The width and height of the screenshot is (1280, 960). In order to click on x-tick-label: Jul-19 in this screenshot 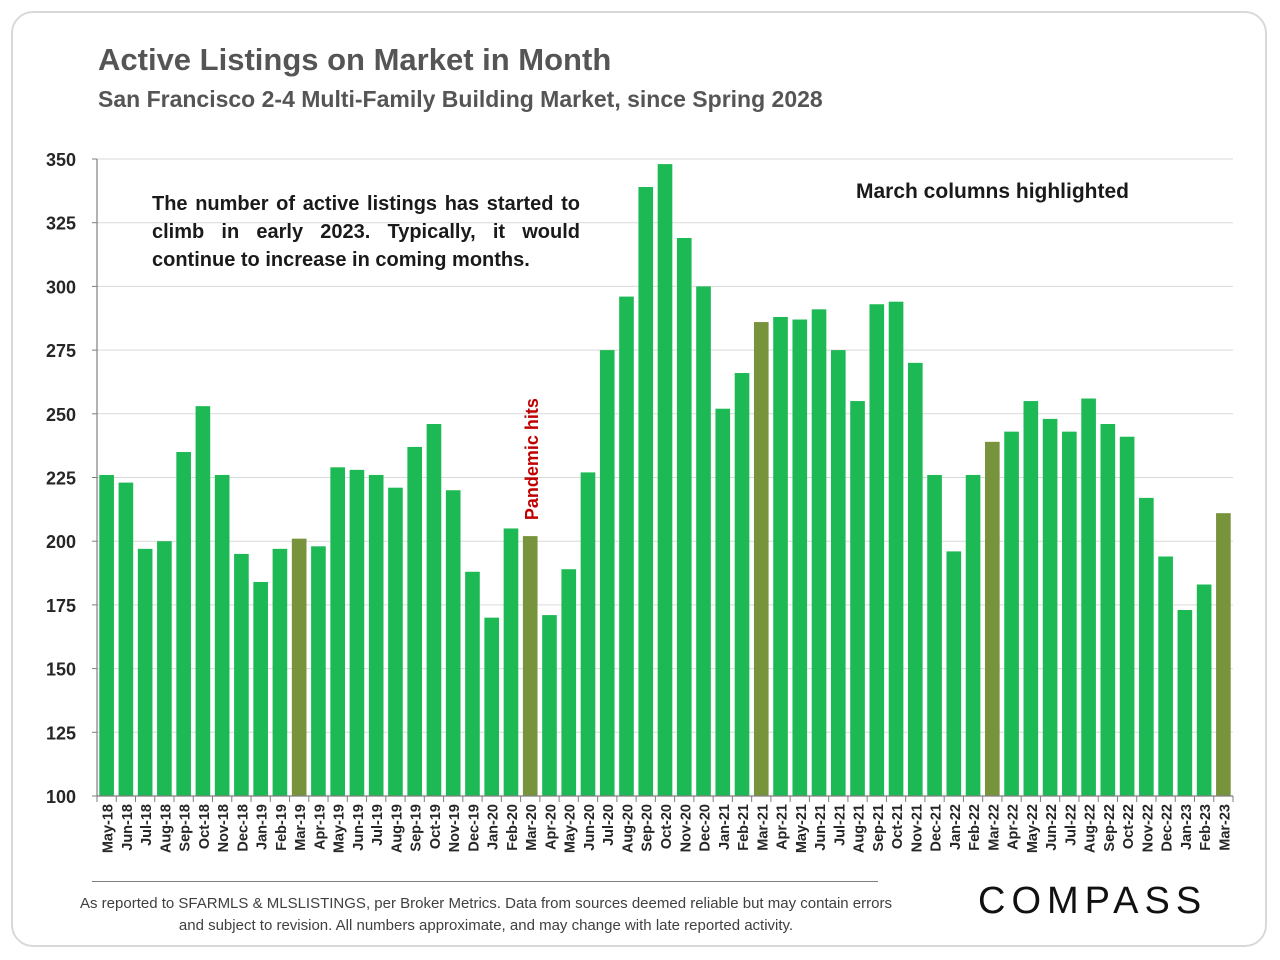, I will do `click(378, 825)`.